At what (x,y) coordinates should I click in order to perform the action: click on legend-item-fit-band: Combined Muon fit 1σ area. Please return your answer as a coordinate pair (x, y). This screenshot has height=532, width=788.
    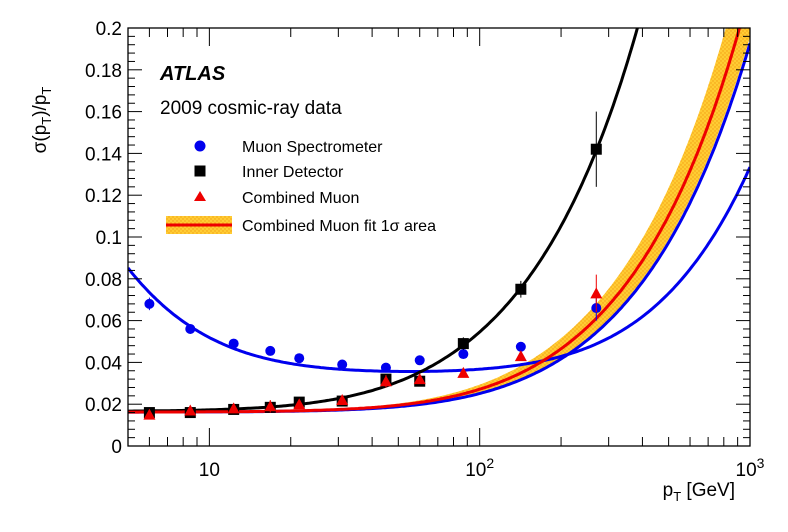
    Looking at the image, I should click on (301, 225).